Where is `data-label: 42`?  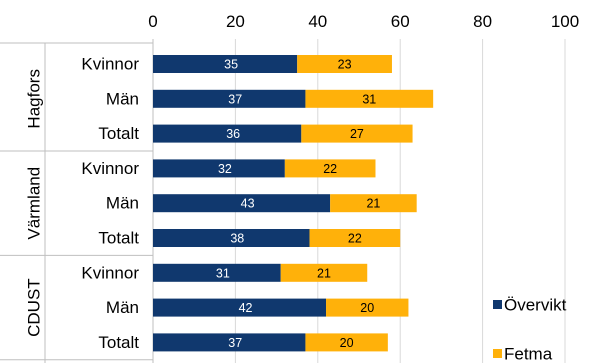 data-label: 42 is located at coordinates (246, 308).